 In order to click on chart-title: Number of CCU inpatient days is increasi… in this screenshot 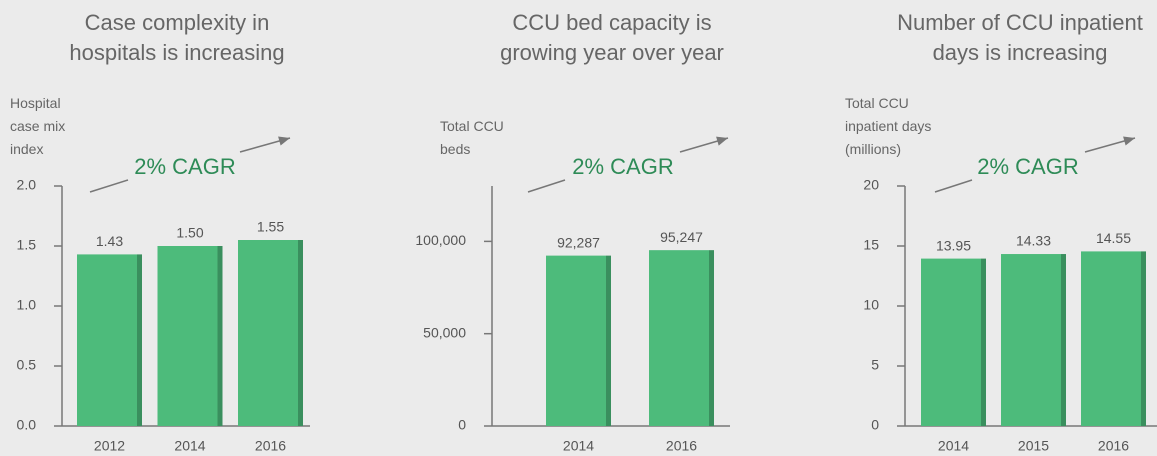, I will do `click(1020, 37)`.